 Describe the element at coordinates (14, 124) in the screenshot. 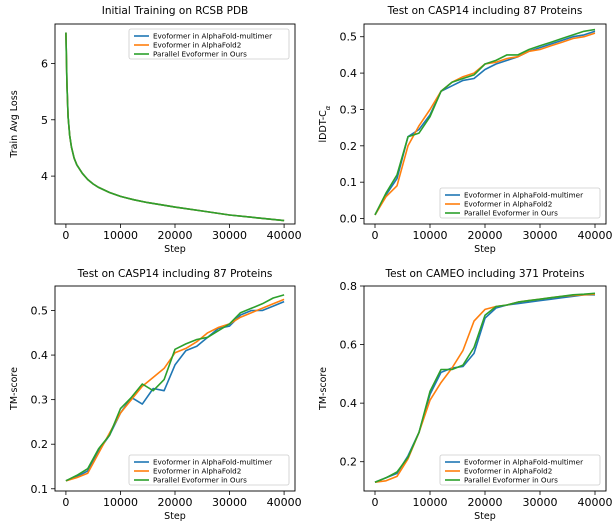

I see `y-axis-label: Train Avg Loss` at that location.